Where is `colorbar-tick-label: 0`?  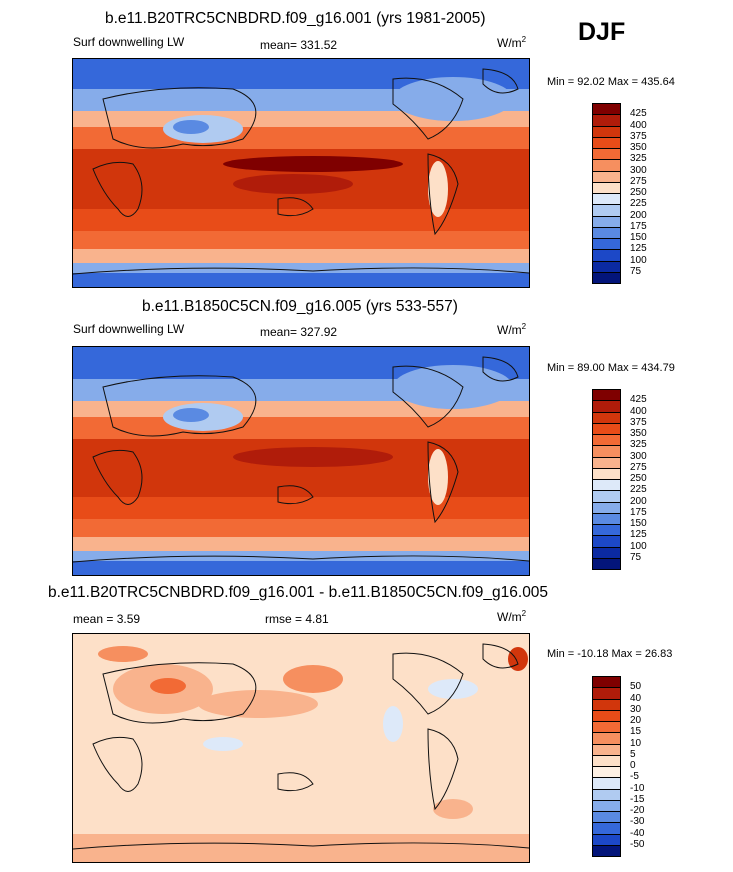 colorbar-tick-label: 0 is located at coordinates (633, 765).